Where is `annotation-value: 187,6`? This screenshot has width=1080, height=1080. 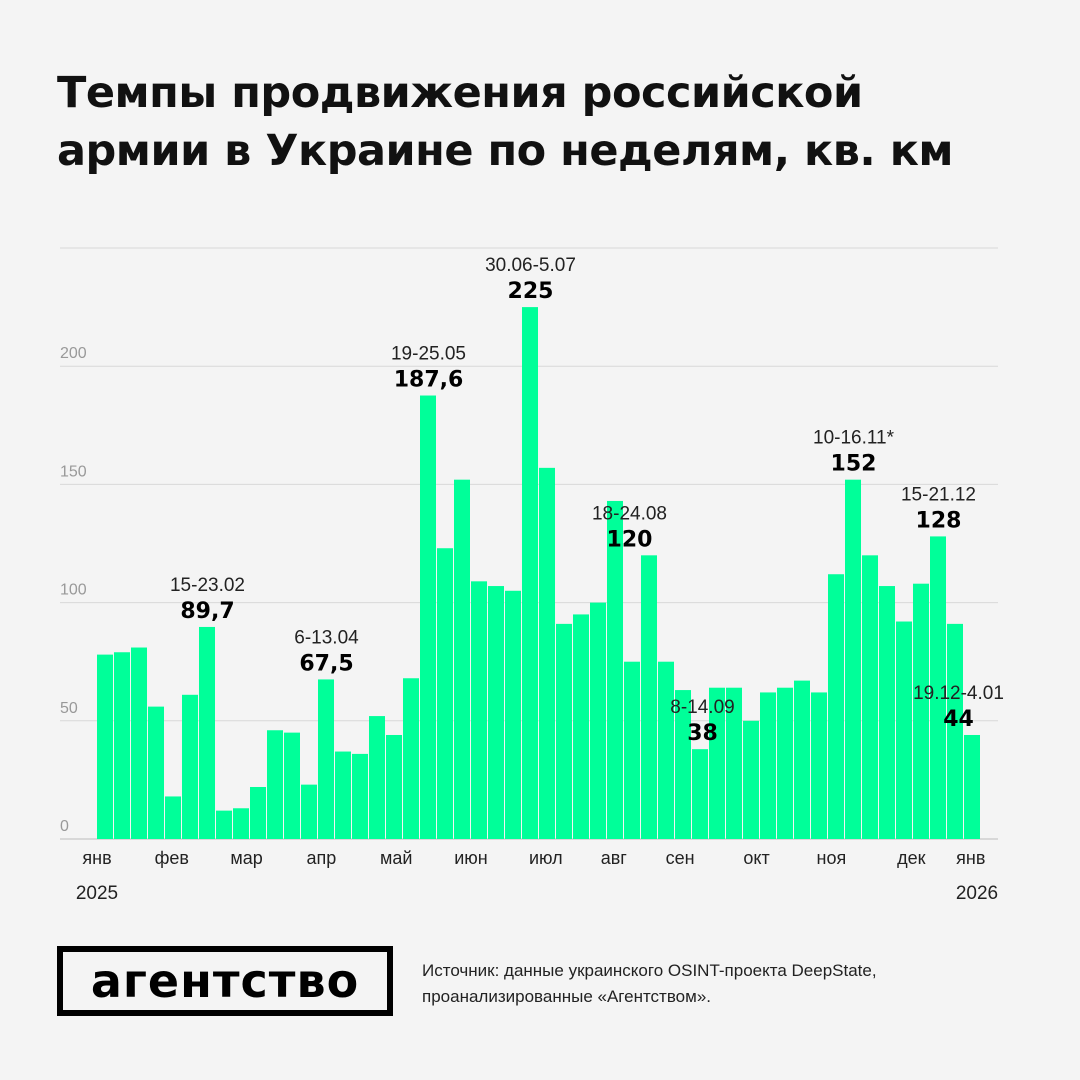 annotation-value: 187,6 is located at coordinates (429, 380).